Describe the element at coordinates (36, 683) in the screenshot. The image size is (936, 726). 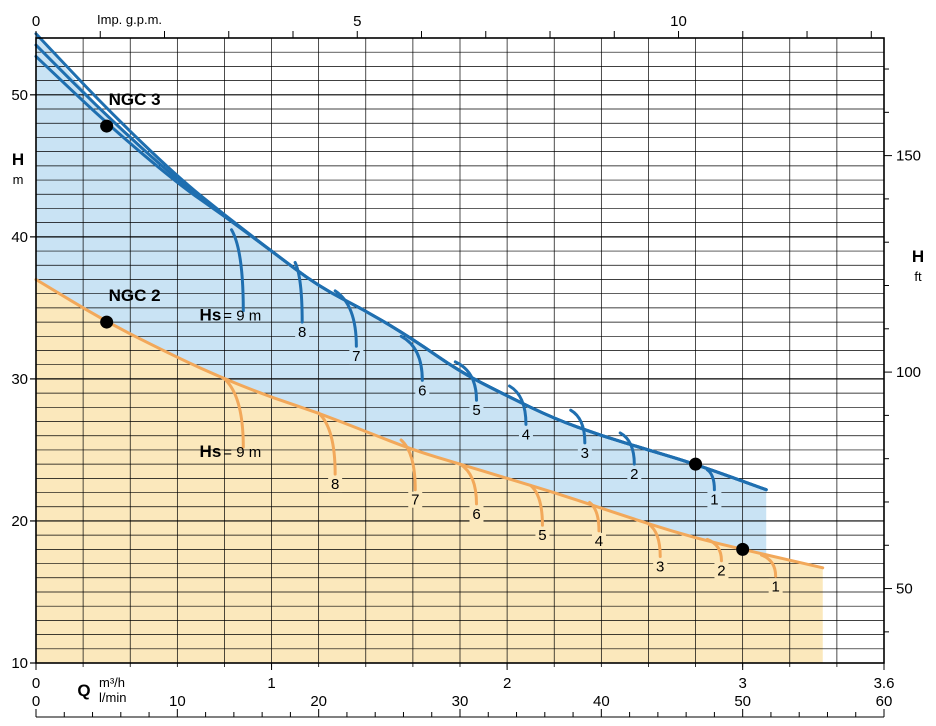
I see `bottom-m3h-label-0: 0` at that location.